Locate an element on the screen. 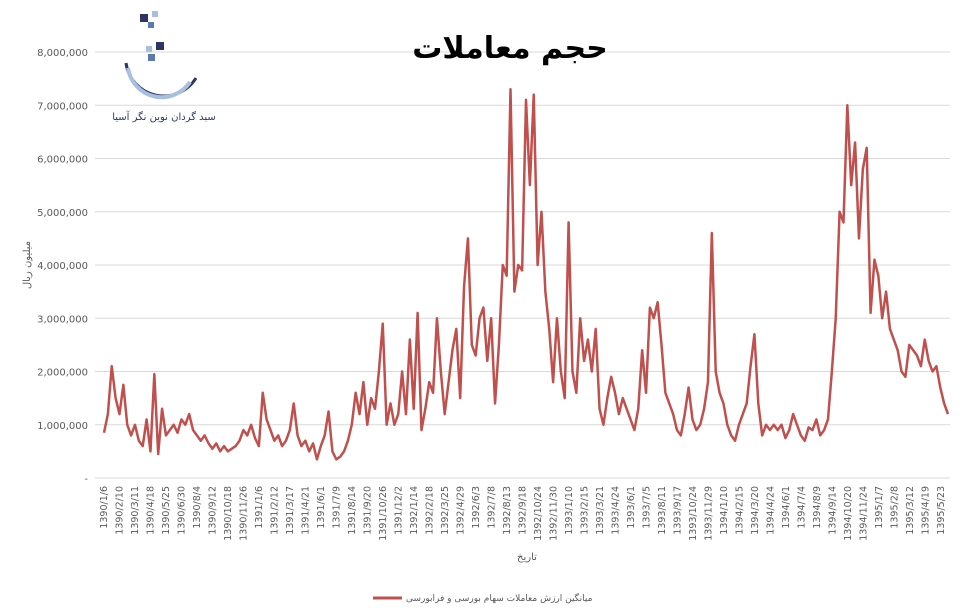  x-tick-label: 1393/1/10 is located at coordinates (569, 510).